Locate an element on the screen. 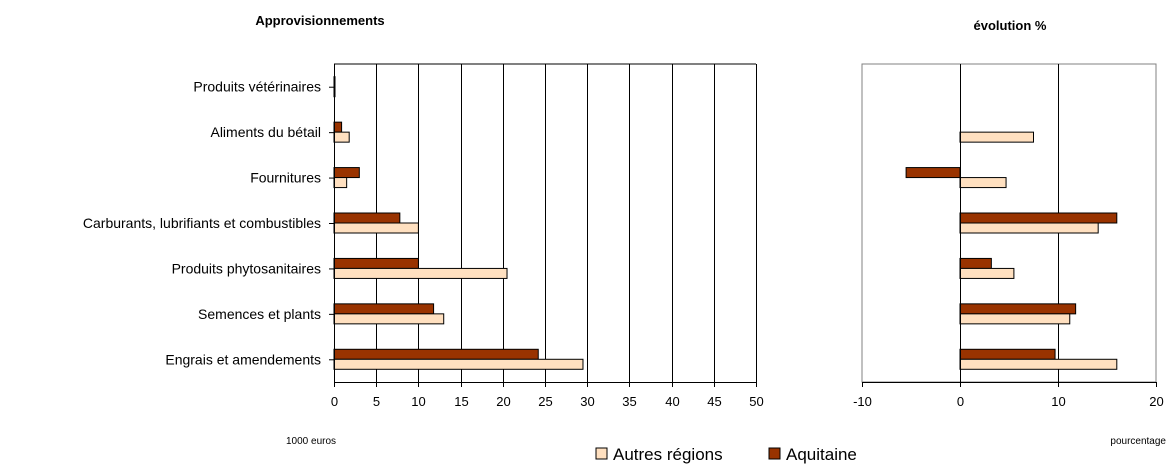 The height and width of the screenshot is (464, 1168). bar-aquitaine-aliments-du-betail-supplies is located at coordinates (338, 127).